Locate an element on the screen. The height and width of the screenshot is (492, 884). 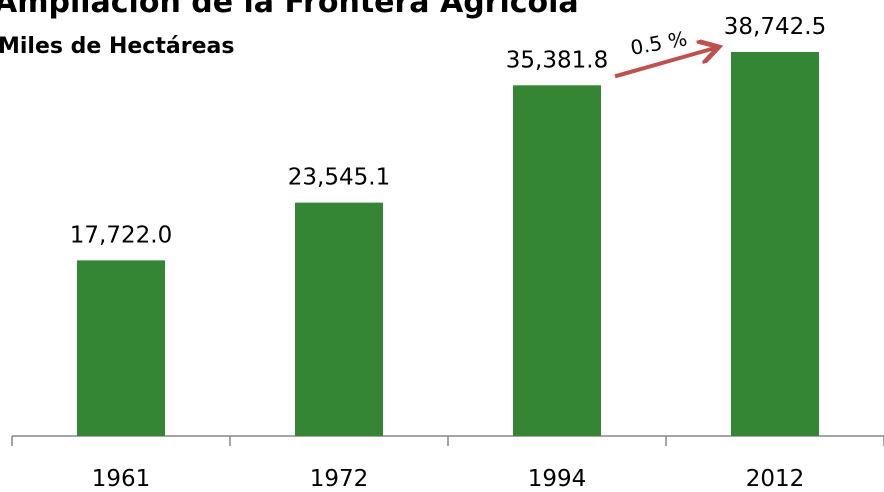
x-tick-label: 1994 is located at coordinates (557, 479).